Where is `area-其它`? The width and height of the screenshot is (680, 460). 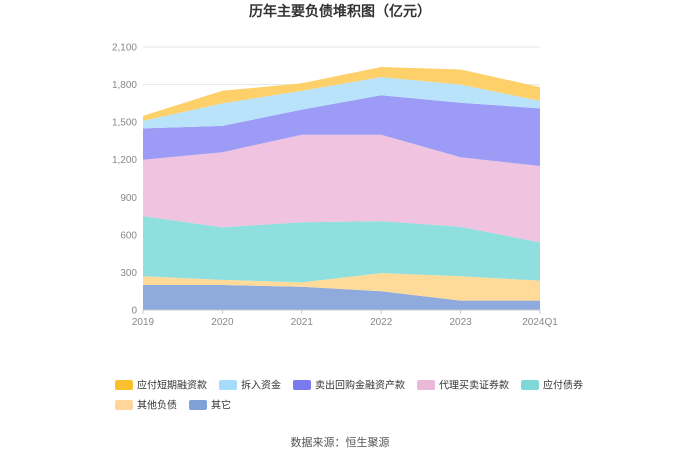
area-其它 is located at coordinates (341, 297).